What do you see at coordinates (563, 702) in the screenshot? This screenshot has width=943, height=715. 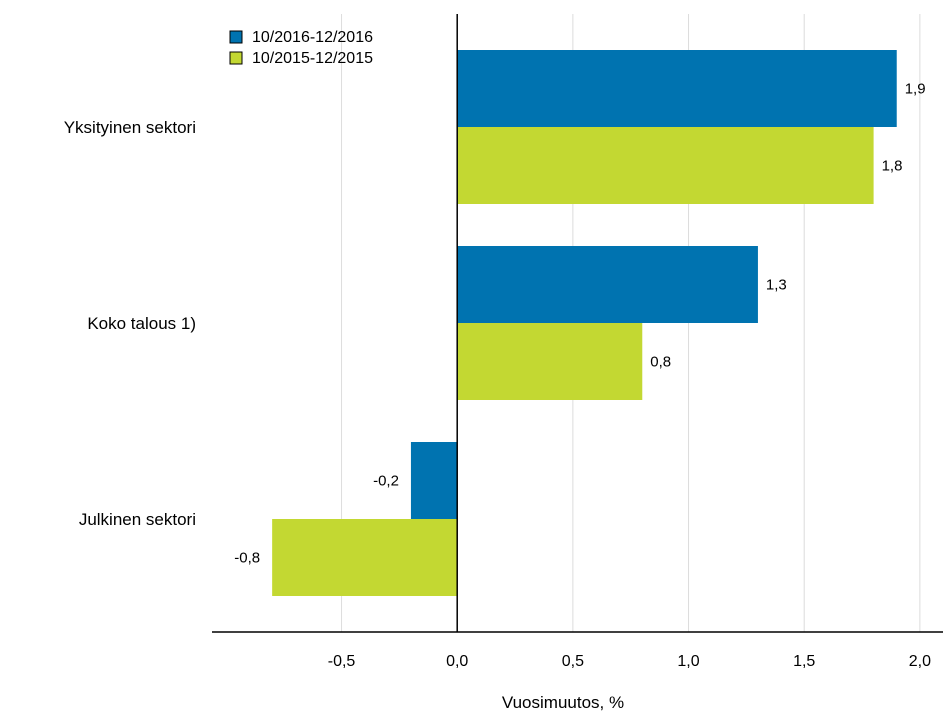 I see `x-axis-title: Vuosimuutos, %` at bounding box center [563, 702].